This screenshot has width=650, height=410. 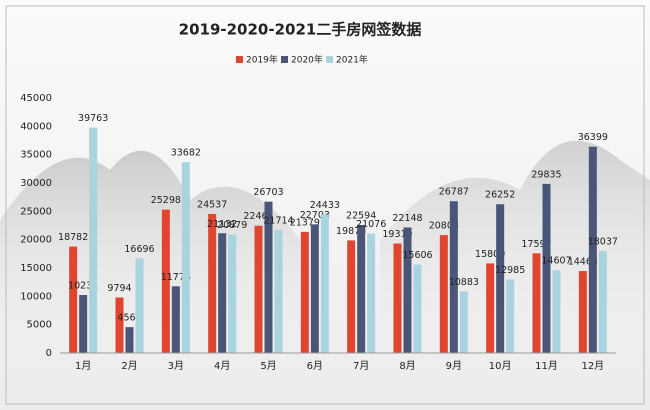 What do you see at coordinates (258, 216) in the screenshot?
I see `value-label: 22462` at bounding box center [258, 216].